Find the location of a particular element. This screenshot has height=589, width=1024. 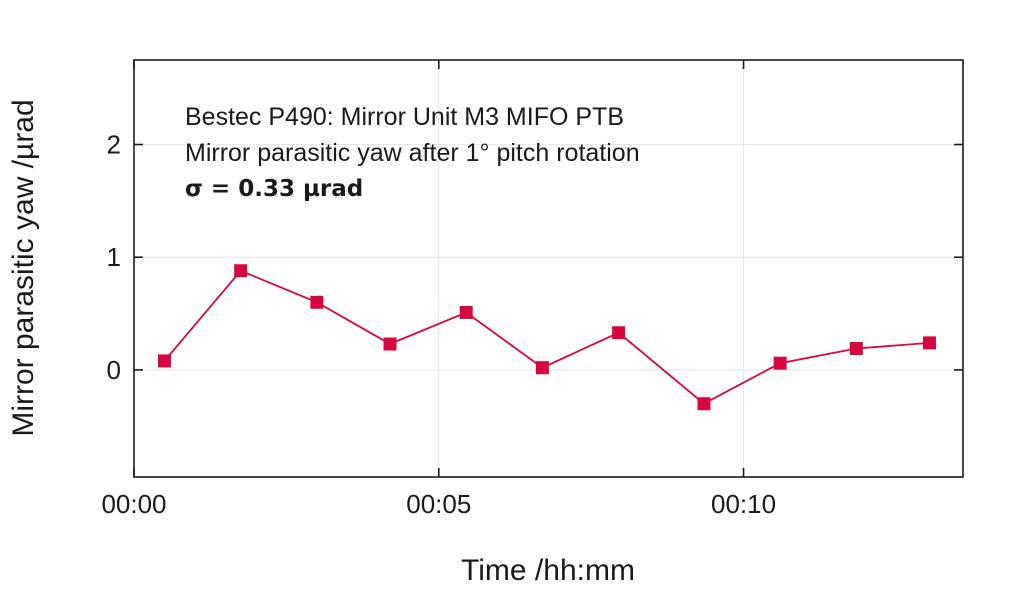

y-tick-label: 1 is located at coordinates (114, 257).